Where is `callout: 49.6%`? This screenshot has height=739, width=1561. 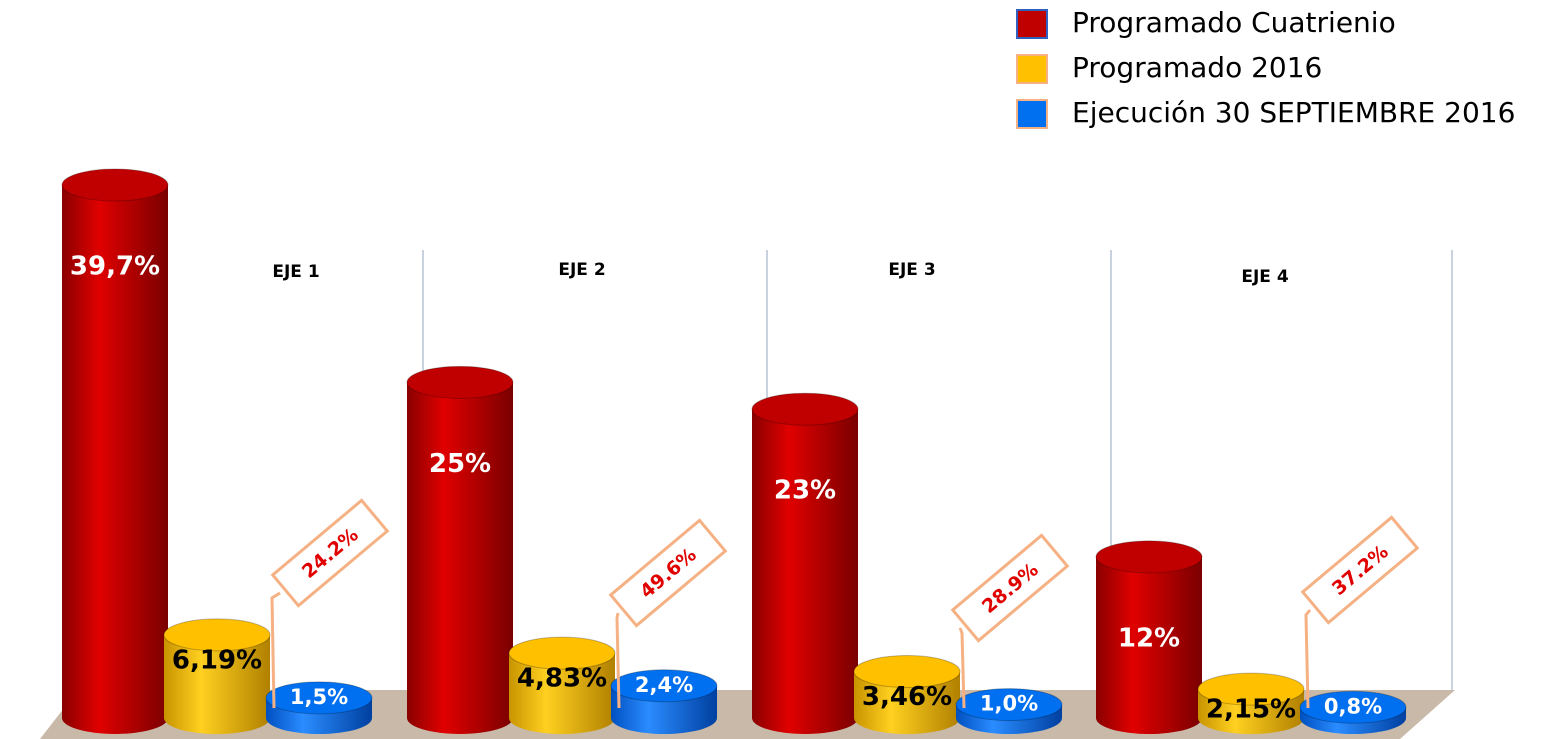 callout: 49.6% is located at coordinates (668, 573).